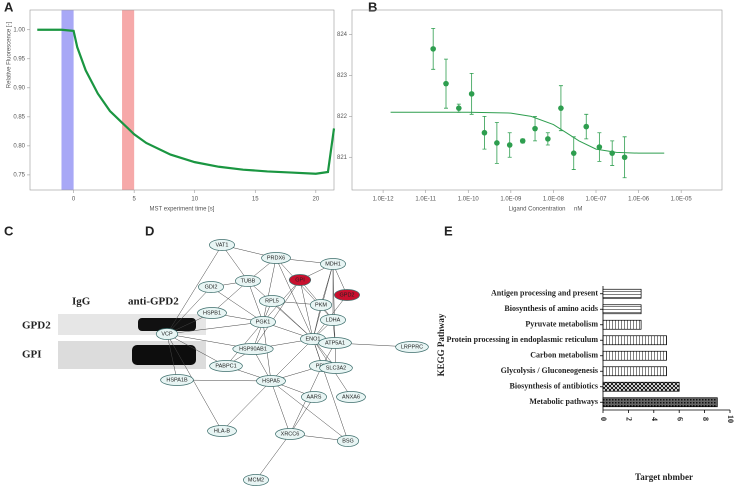 Image resolution: width=736 pixels, height=486 pixels. Describe the element at coordinates (167, 334) in the screenshot. I see `node-label: VCP` at that location.